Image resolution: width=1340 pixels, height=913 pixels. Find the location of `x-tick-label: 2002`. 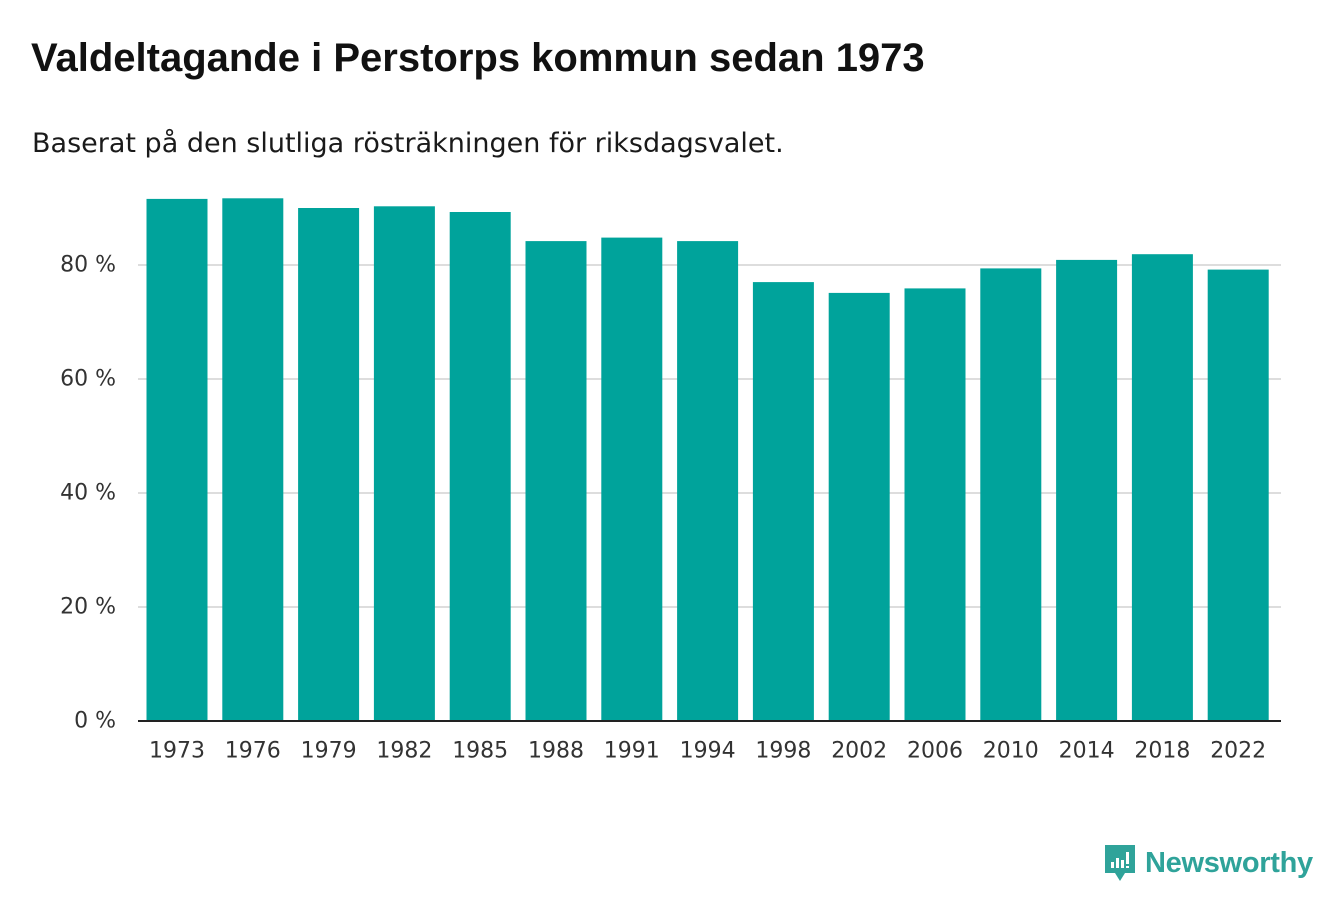

x-tick-label: 2002 is located at coordinates (859, 751).